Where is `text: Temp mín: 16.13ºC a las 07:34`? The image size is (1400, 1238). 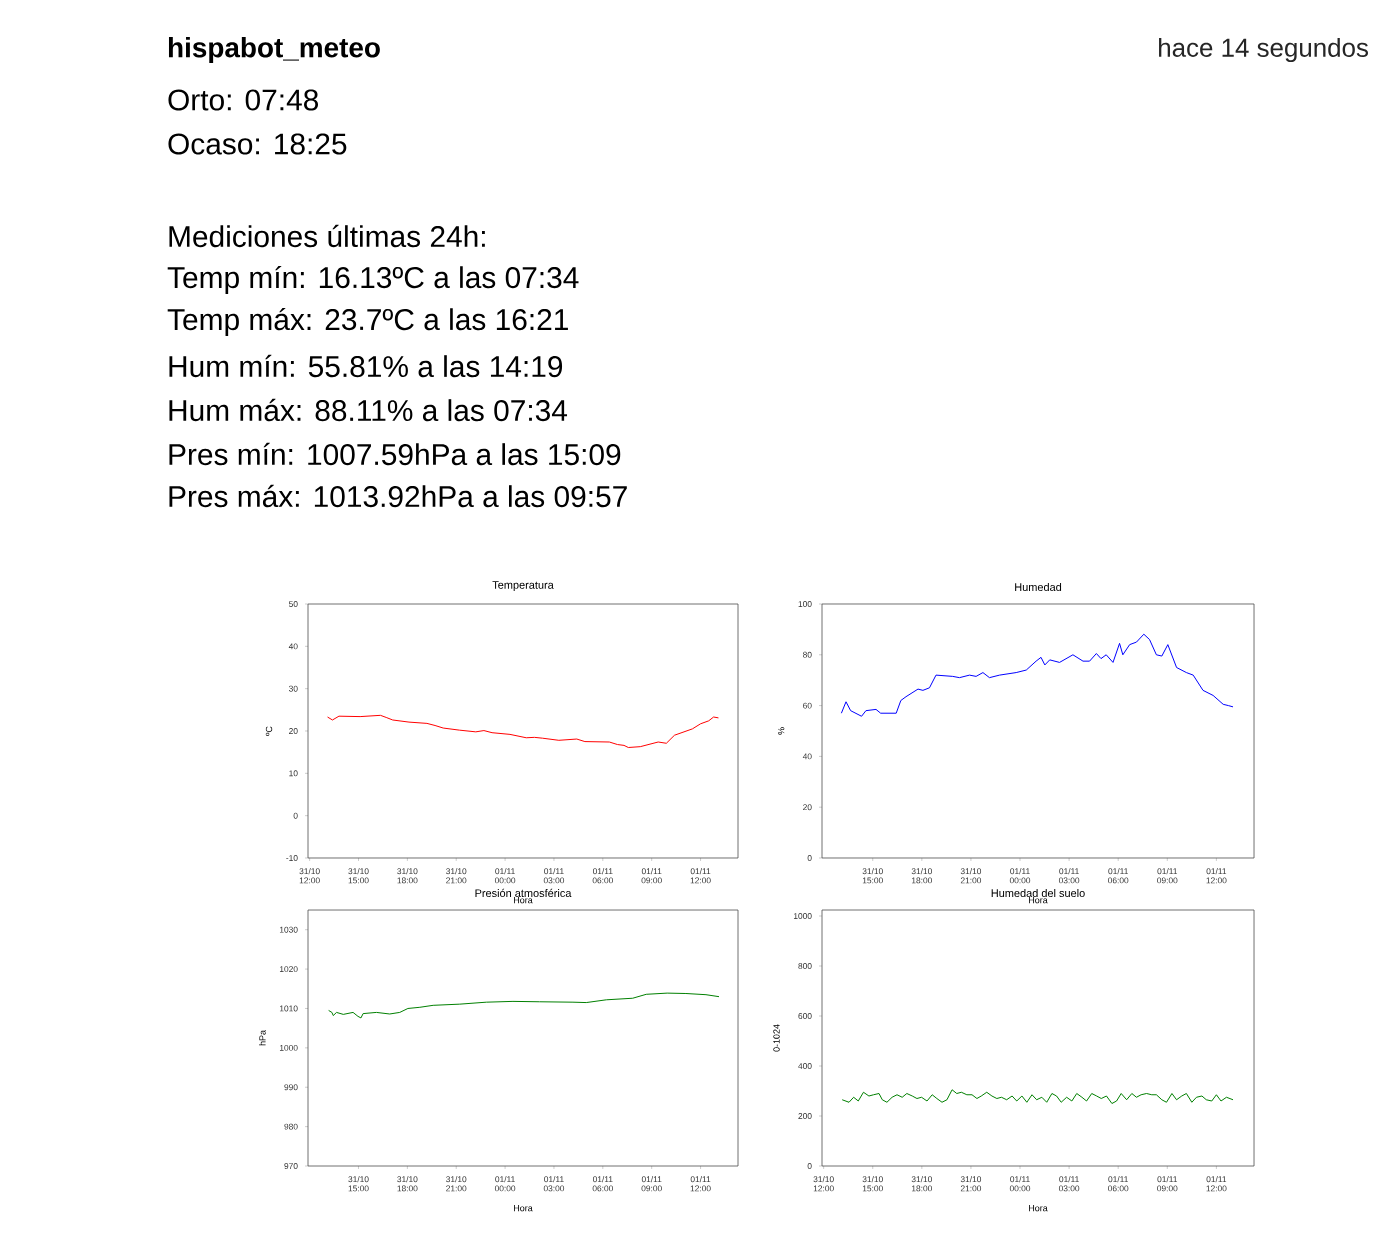
text: Temp mín: 16.13ºC a las 07:34 is located at coordinates (373, 280).